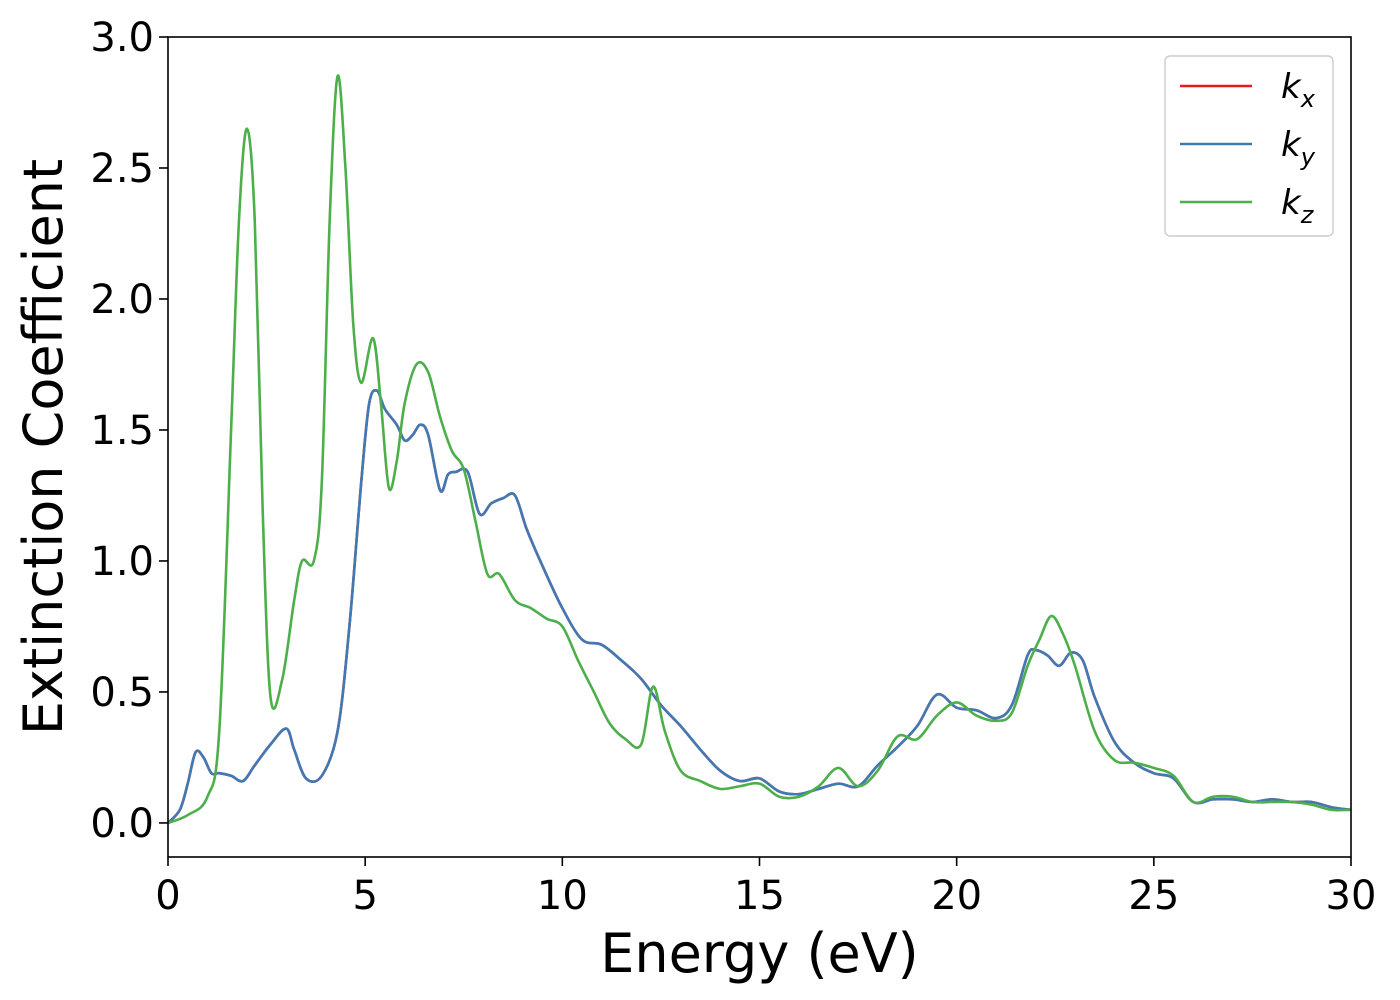 Image resolution: width=1400 pixels, height=1000 pixels. Describe the element at coordinates (122, 300) in the screenshot. I see `y-tick-label: 2.0` at that location.